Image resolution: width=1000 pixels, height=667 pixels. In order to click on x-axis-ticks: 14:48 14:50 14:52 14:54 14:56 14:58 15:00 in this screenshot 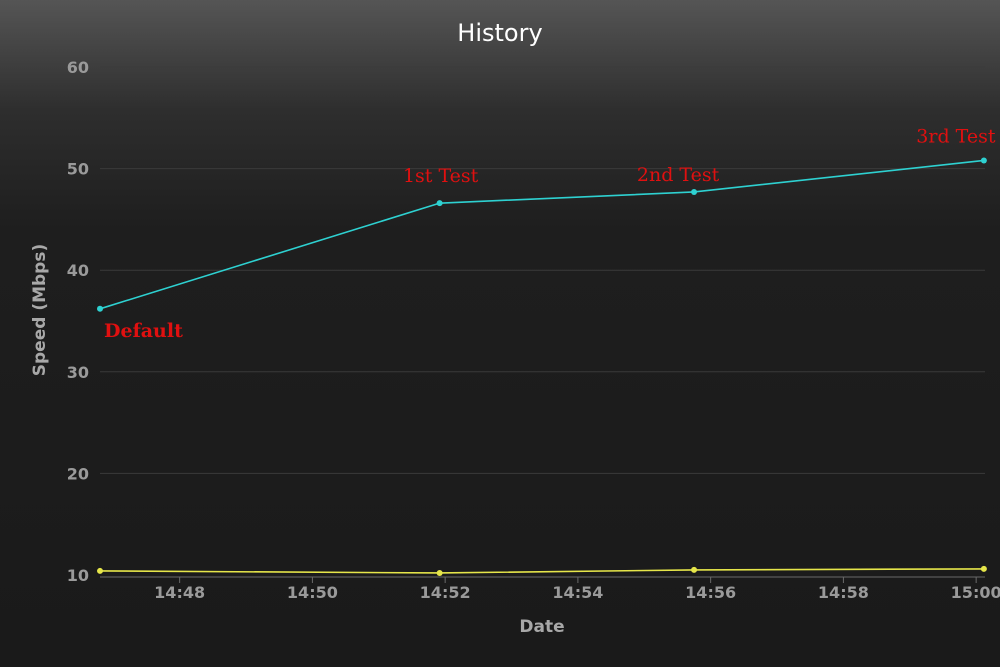, I will do `click(577, 589)`.